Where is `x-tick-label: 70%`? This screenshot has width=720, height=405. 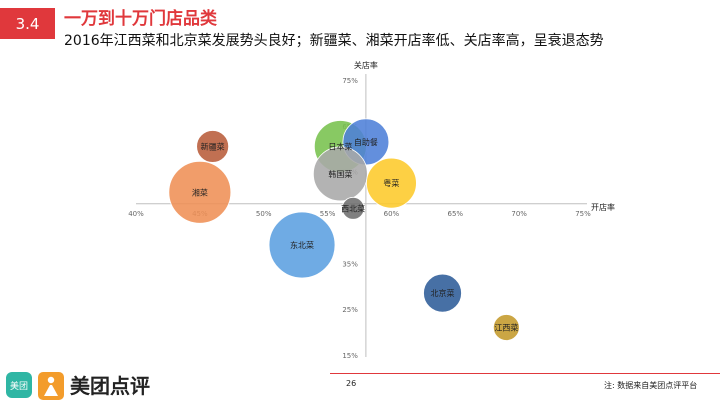 x-tick-label: 70% is located at coordinates (519, 214).